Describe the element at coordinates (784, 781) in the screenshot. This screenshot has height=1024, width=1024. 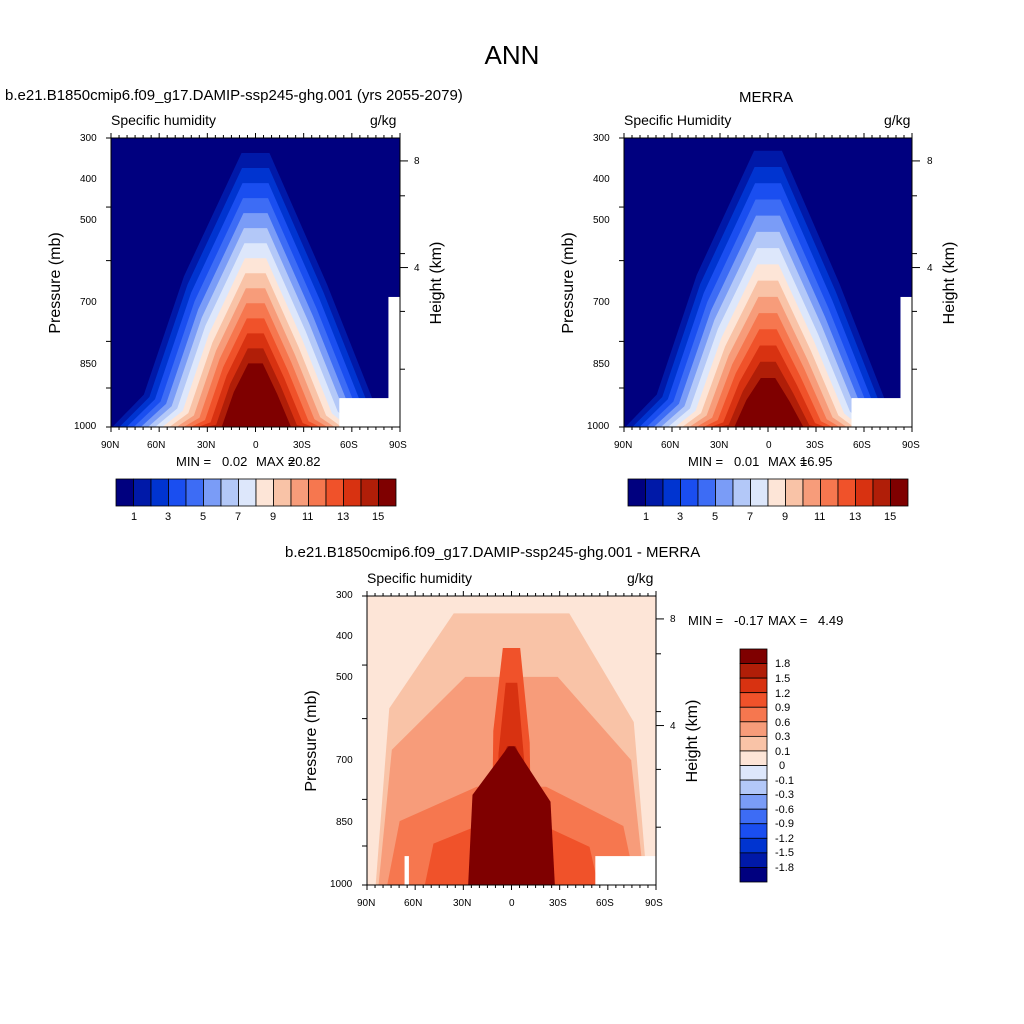
I see `colorbar-label: -0.1` at that location.